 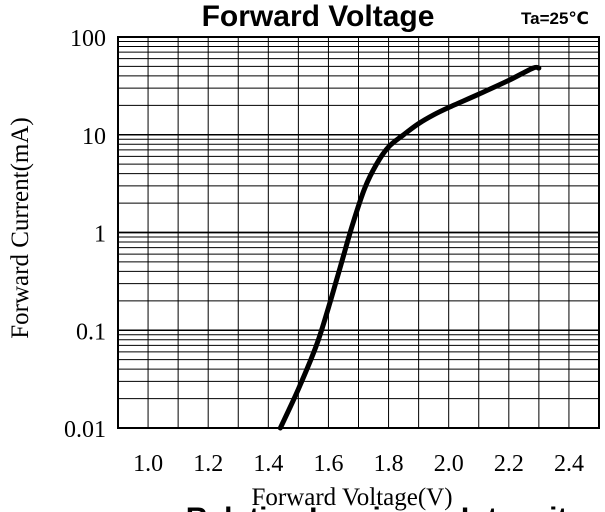 I want to click on y-tick-label: 0.01, so click(x=85, y=430).